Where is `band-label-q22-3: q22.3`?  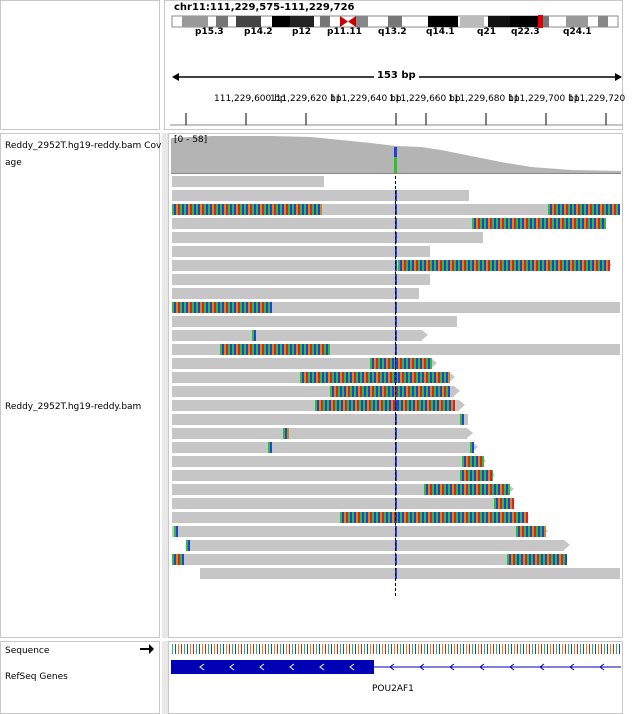 band-label-q22-3: q22.3 is located at coordinates (525, 32).